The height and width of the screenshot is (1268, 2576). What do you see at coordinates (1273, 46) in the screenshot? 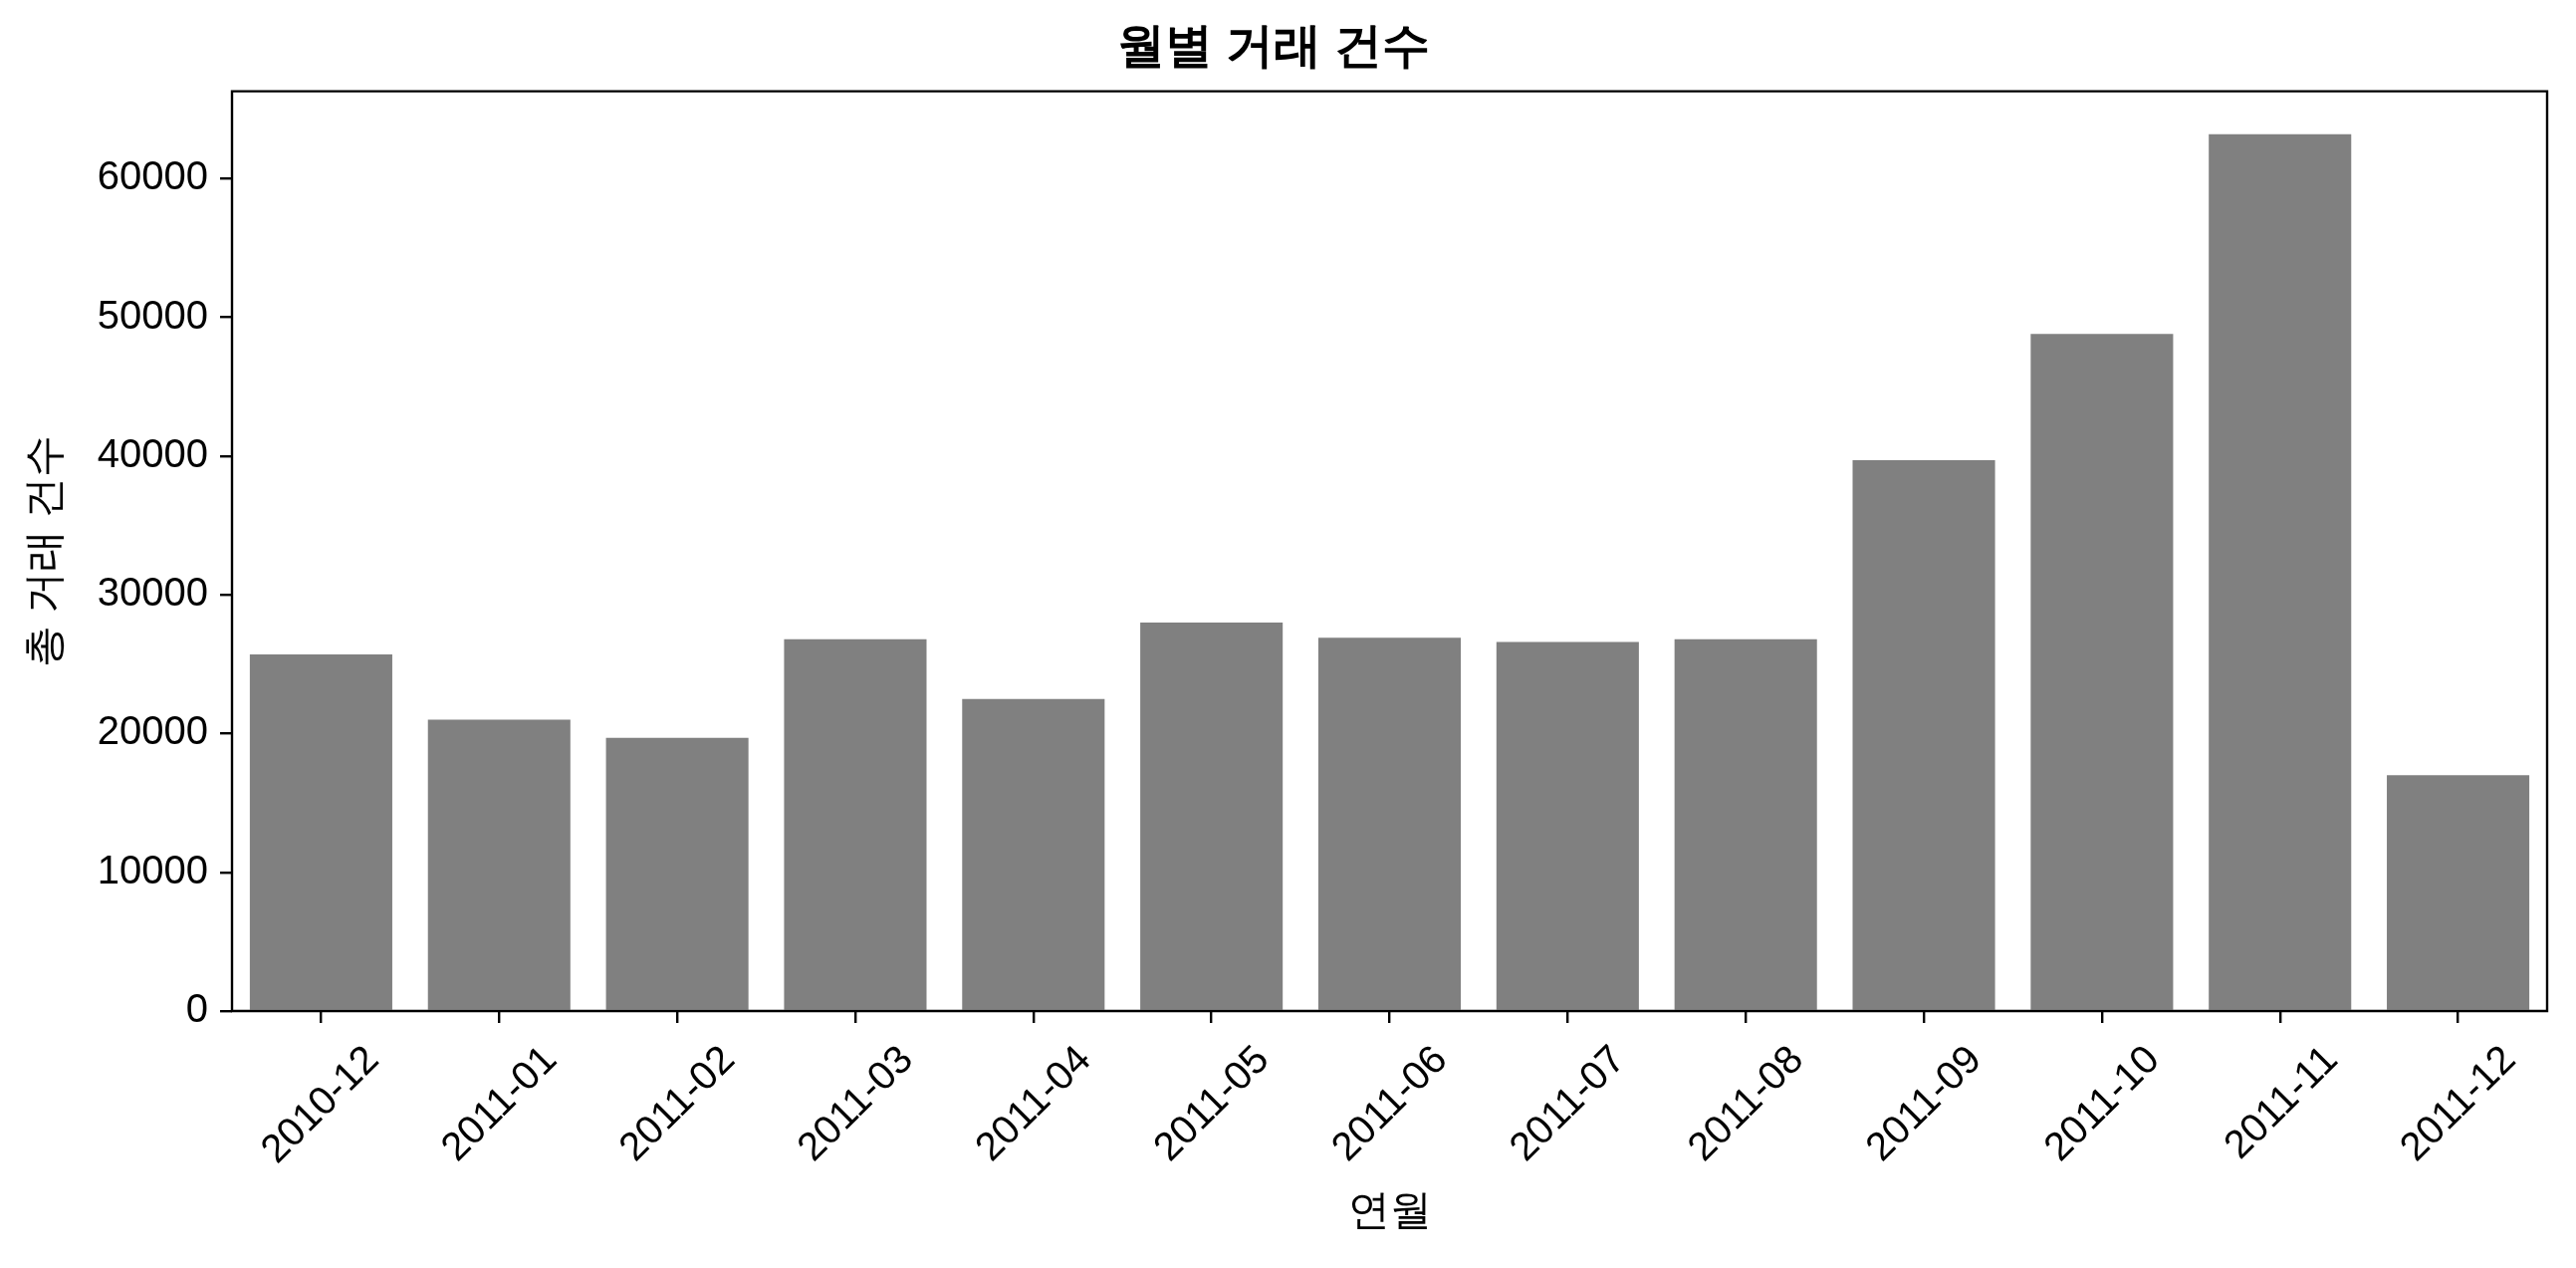
I see `chart-title: 월별 거래 건수` at bounding box center [1273, 46].